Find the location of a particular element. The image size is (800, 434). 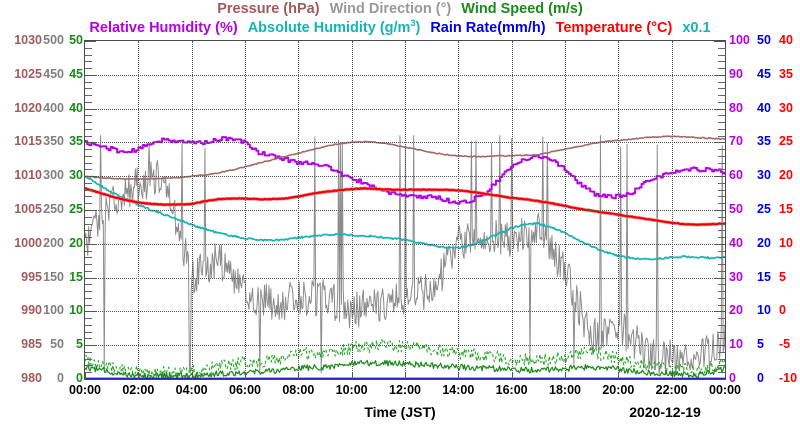

axis-tick-relative-humidity-7: 30 is located at coordinates (736, 276).